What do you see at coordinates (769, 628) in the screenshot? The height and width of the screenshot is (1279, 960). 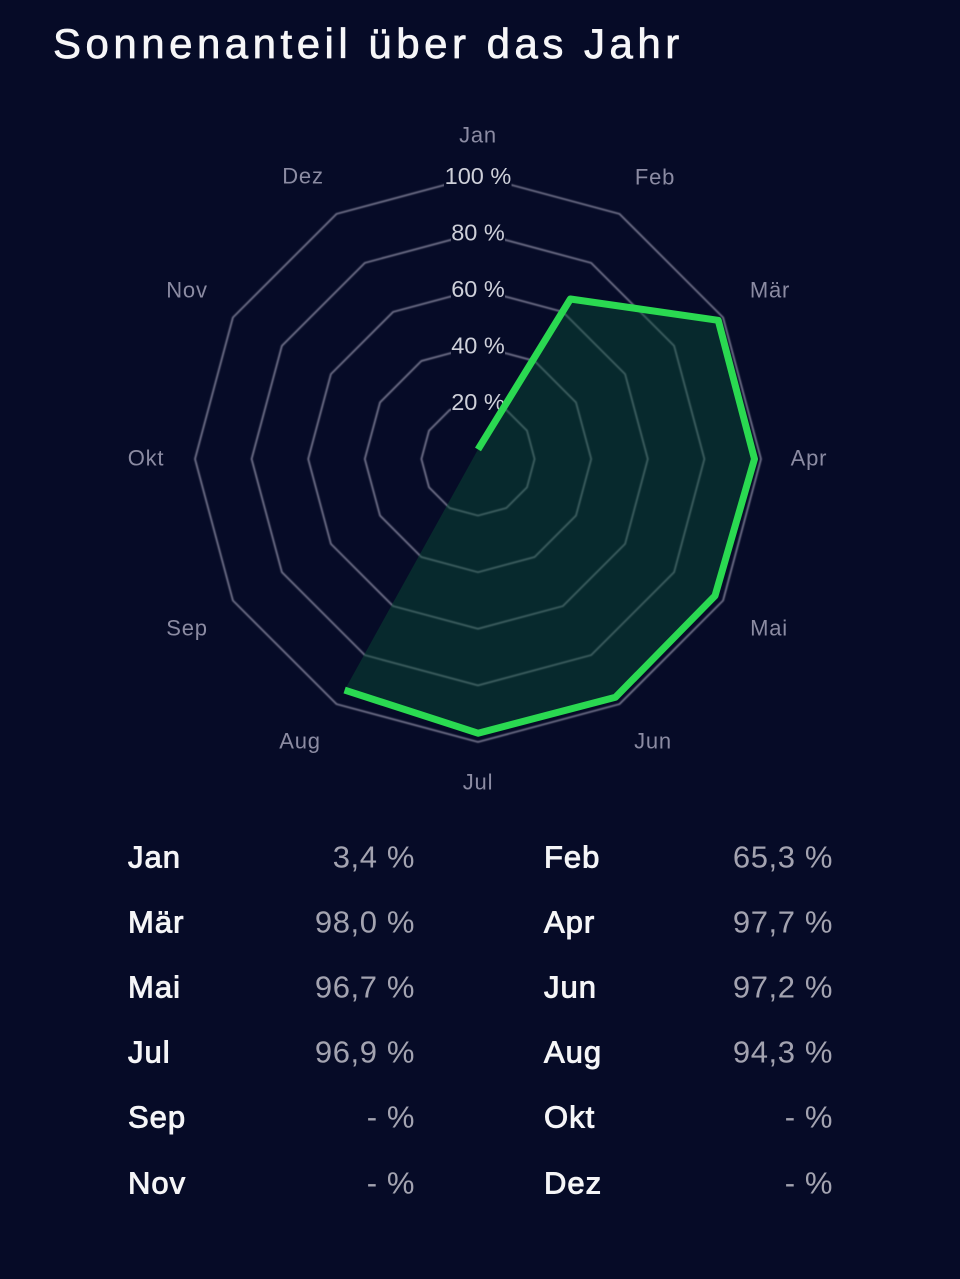 I see `svg-text: Mai` at bounding box center [769, 628].